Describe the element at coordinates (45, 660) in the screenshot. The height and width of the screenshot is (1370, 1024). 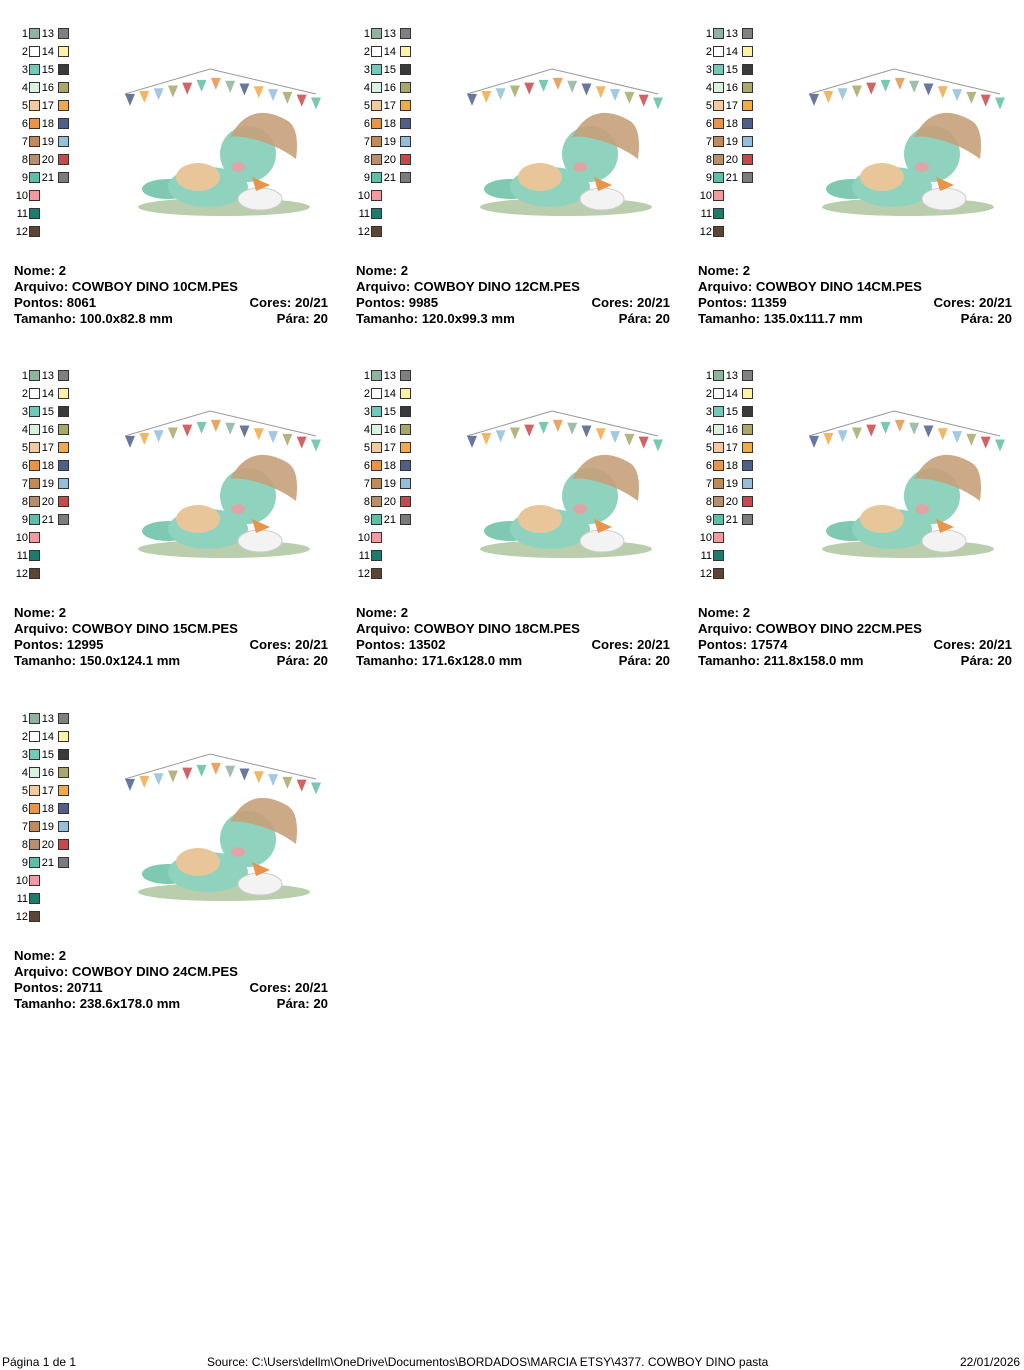
I see `size-label: Tamanho:` at that location.